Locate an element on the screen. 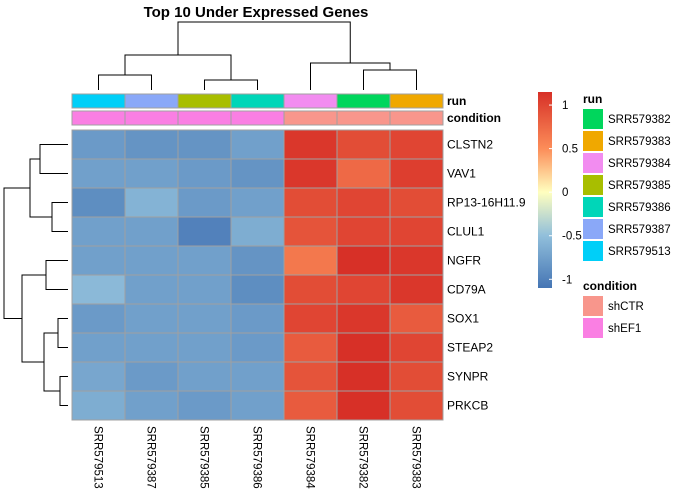 The image size is (682, 497). column-label: SRR579385 is located at coordinates (204, 457).